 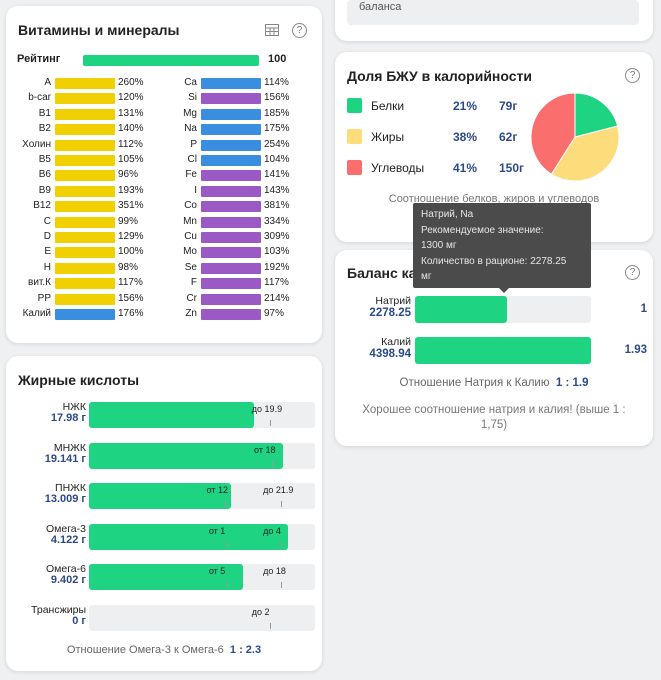 What do you see at coordinates (166, 537) in the screenshot?
I see `fatty-acid-row: Омега-3 4.122 г от 1 до 4` at bounding box center [166, 537].